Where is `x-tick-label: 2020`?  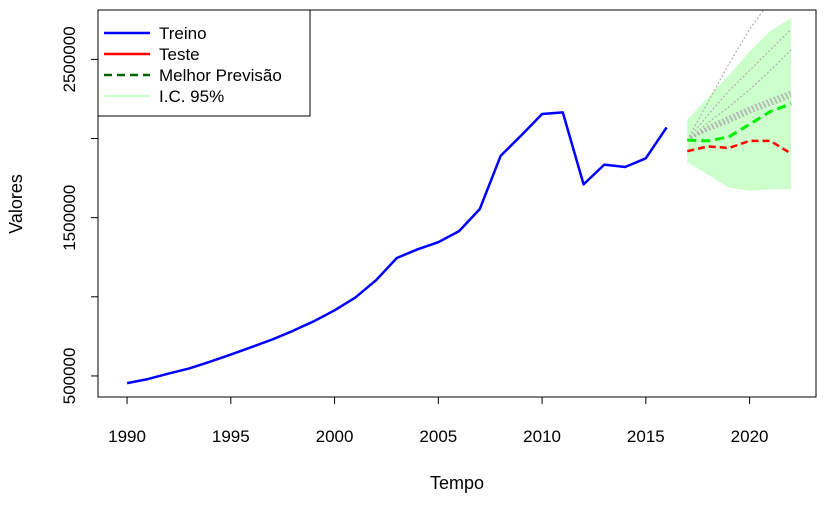 x-tick-label: 2020 is located at coordinates (750, 436).